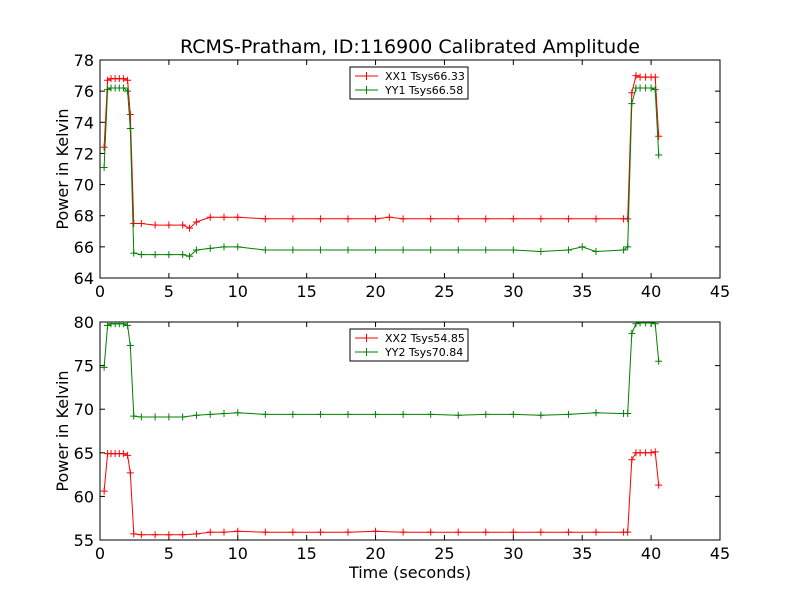 This screenshot has width=800, height=600. I want to click on y-tick-label: 60, so click(84, 496).